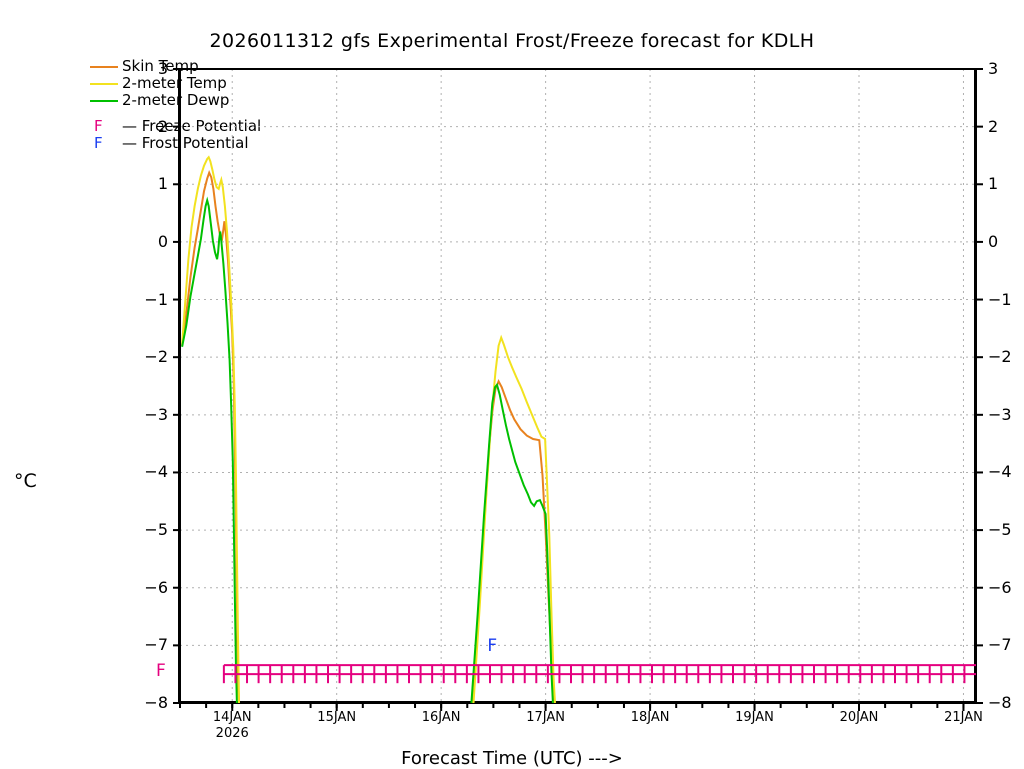 The width and height of the screenshot is (1024, 769). I want to click on legend-swatch-2m-dewp, so click(104, 101).